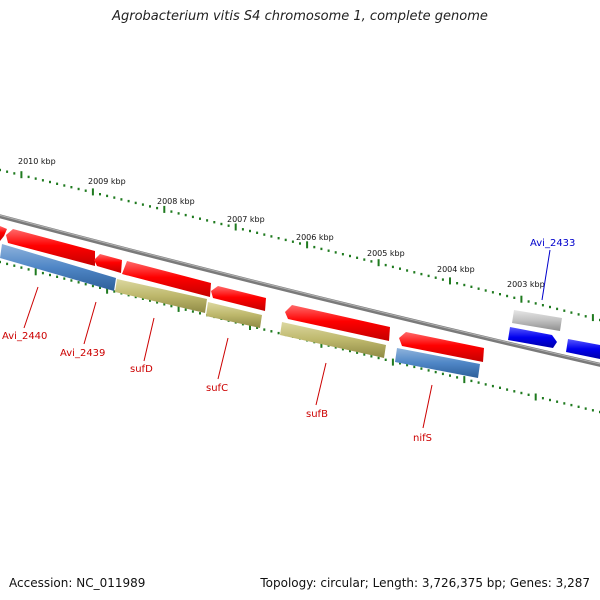 The image size is (600, 600). Describe the element at coordinates (141, 369) in the screenshot. I see `gene-label-sufd: sufD` at that location.